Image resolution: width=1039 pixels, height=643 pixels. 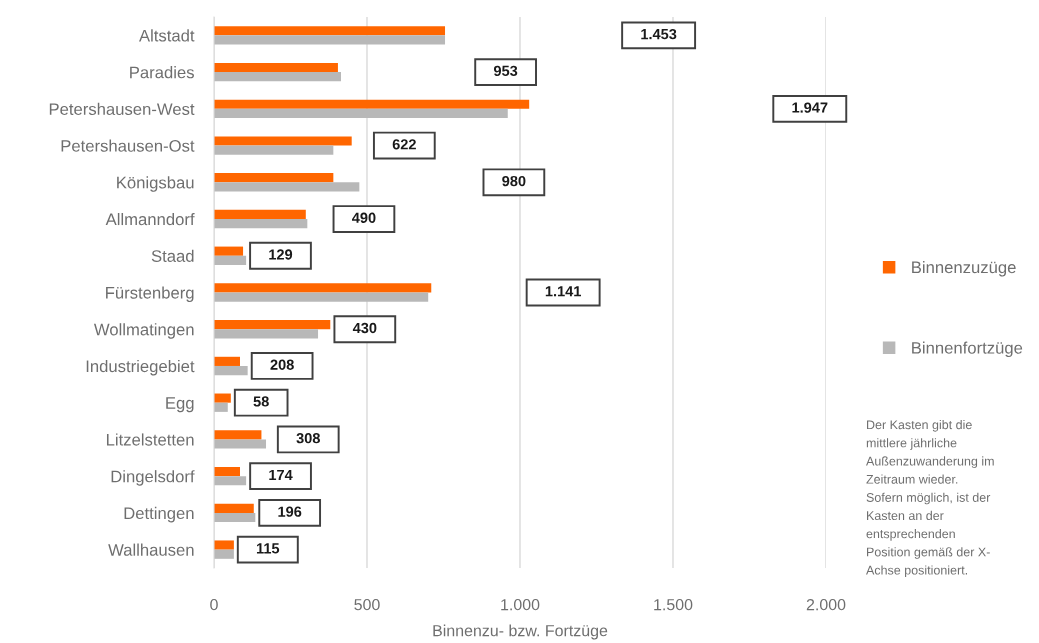 I want to click on annotation: 196, so click(x=290, y=511).